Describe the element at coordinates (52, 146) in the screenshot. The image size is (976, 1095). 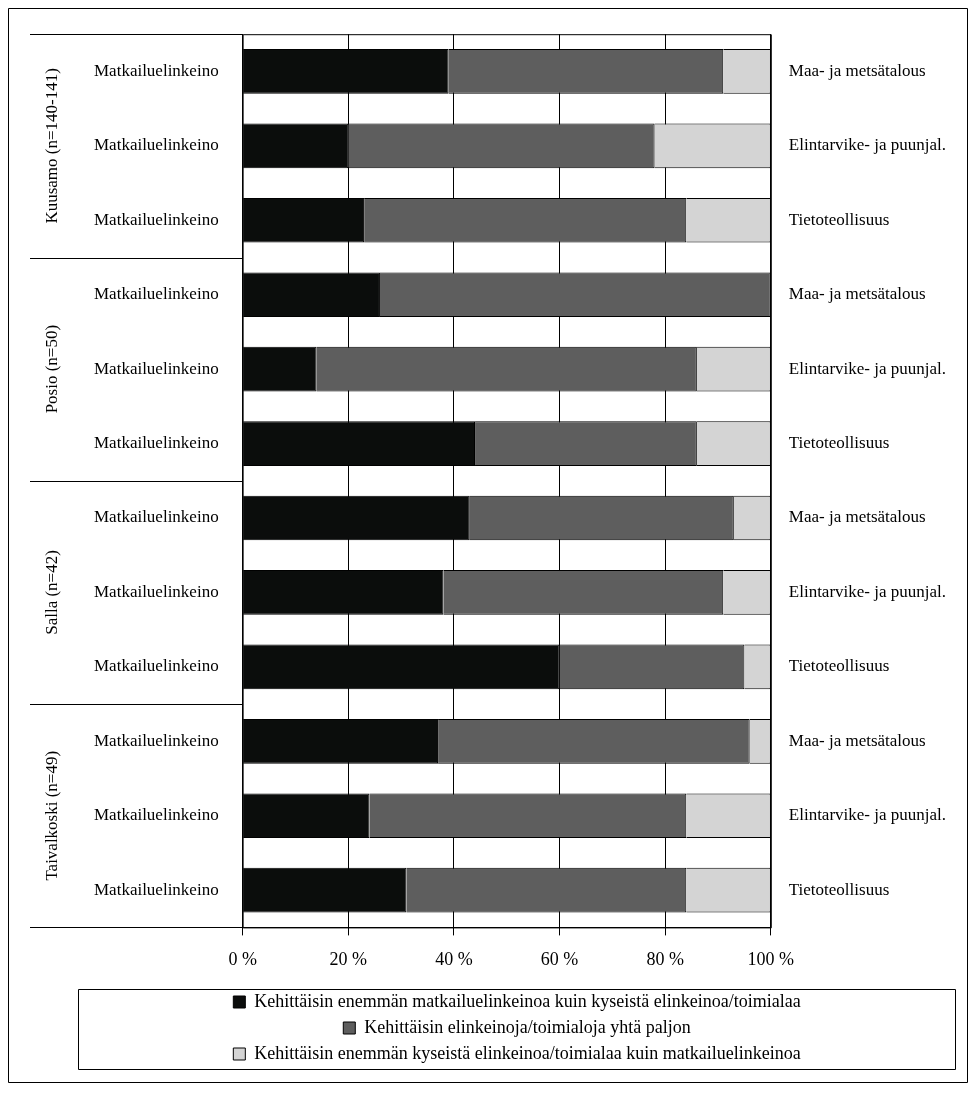
I see `text: Kuusamo (n=140-141)` at that location.